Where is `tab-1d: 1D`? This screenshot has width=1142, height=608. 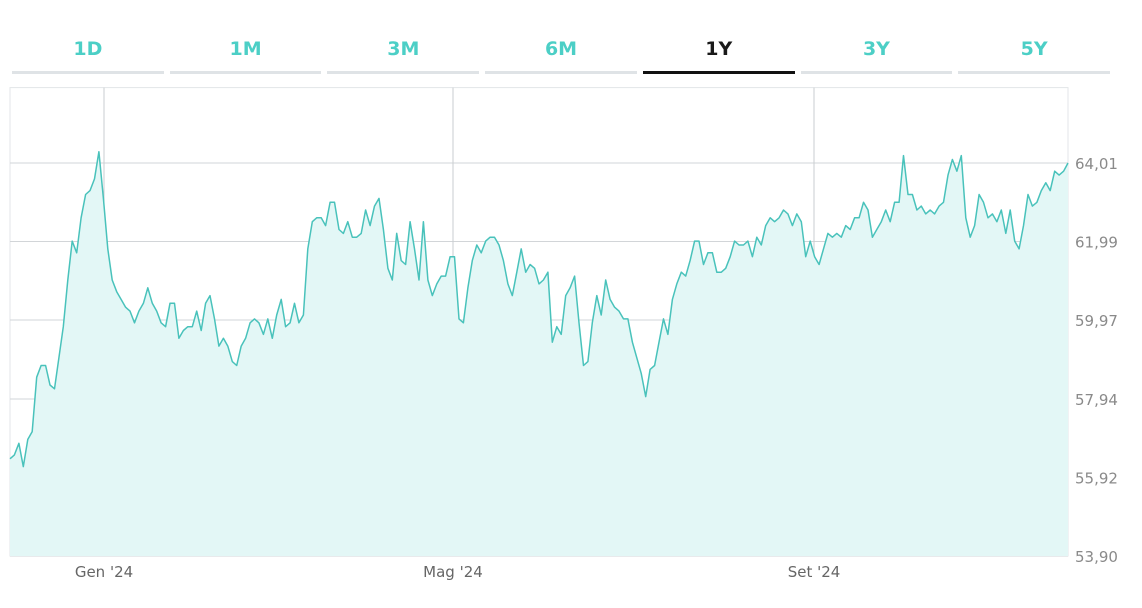 tab-1d: 1D is located at coordinates (88, 53).